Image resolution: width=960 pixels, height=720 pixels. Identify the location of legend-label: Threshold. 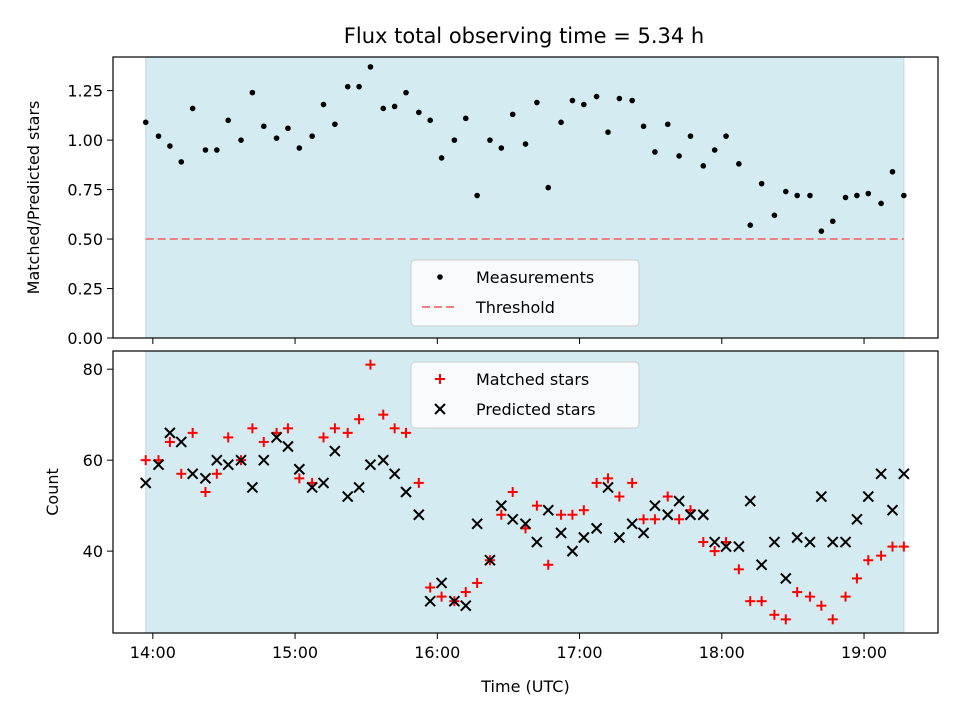
(515, 307).